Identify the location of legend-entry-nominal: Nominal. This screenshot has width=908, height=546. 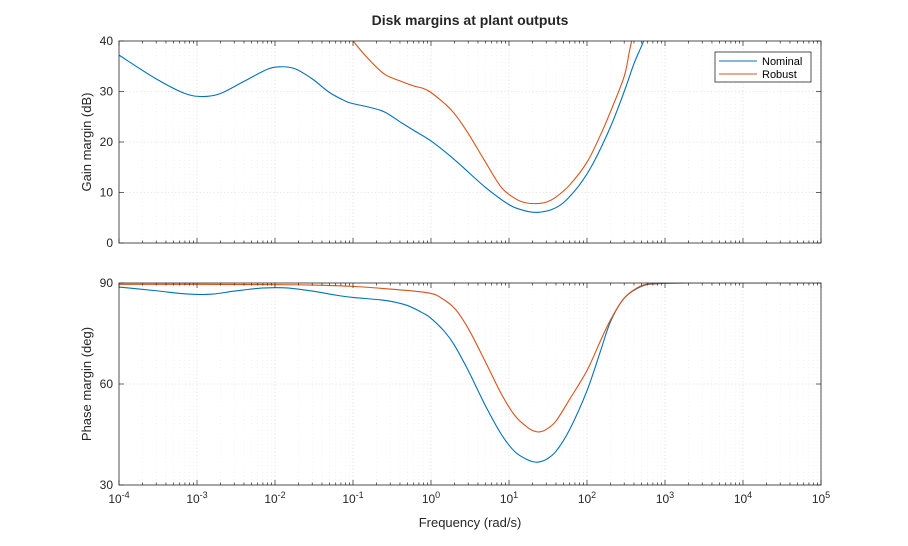
(782, 62).